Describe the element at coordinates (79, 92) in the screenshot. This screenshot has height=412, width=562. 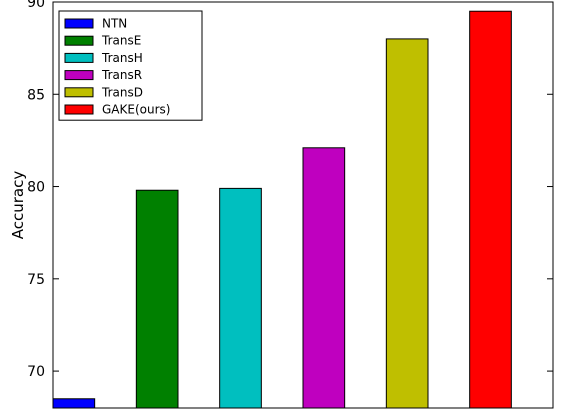
I see `legend-swatch-transd` at that location.